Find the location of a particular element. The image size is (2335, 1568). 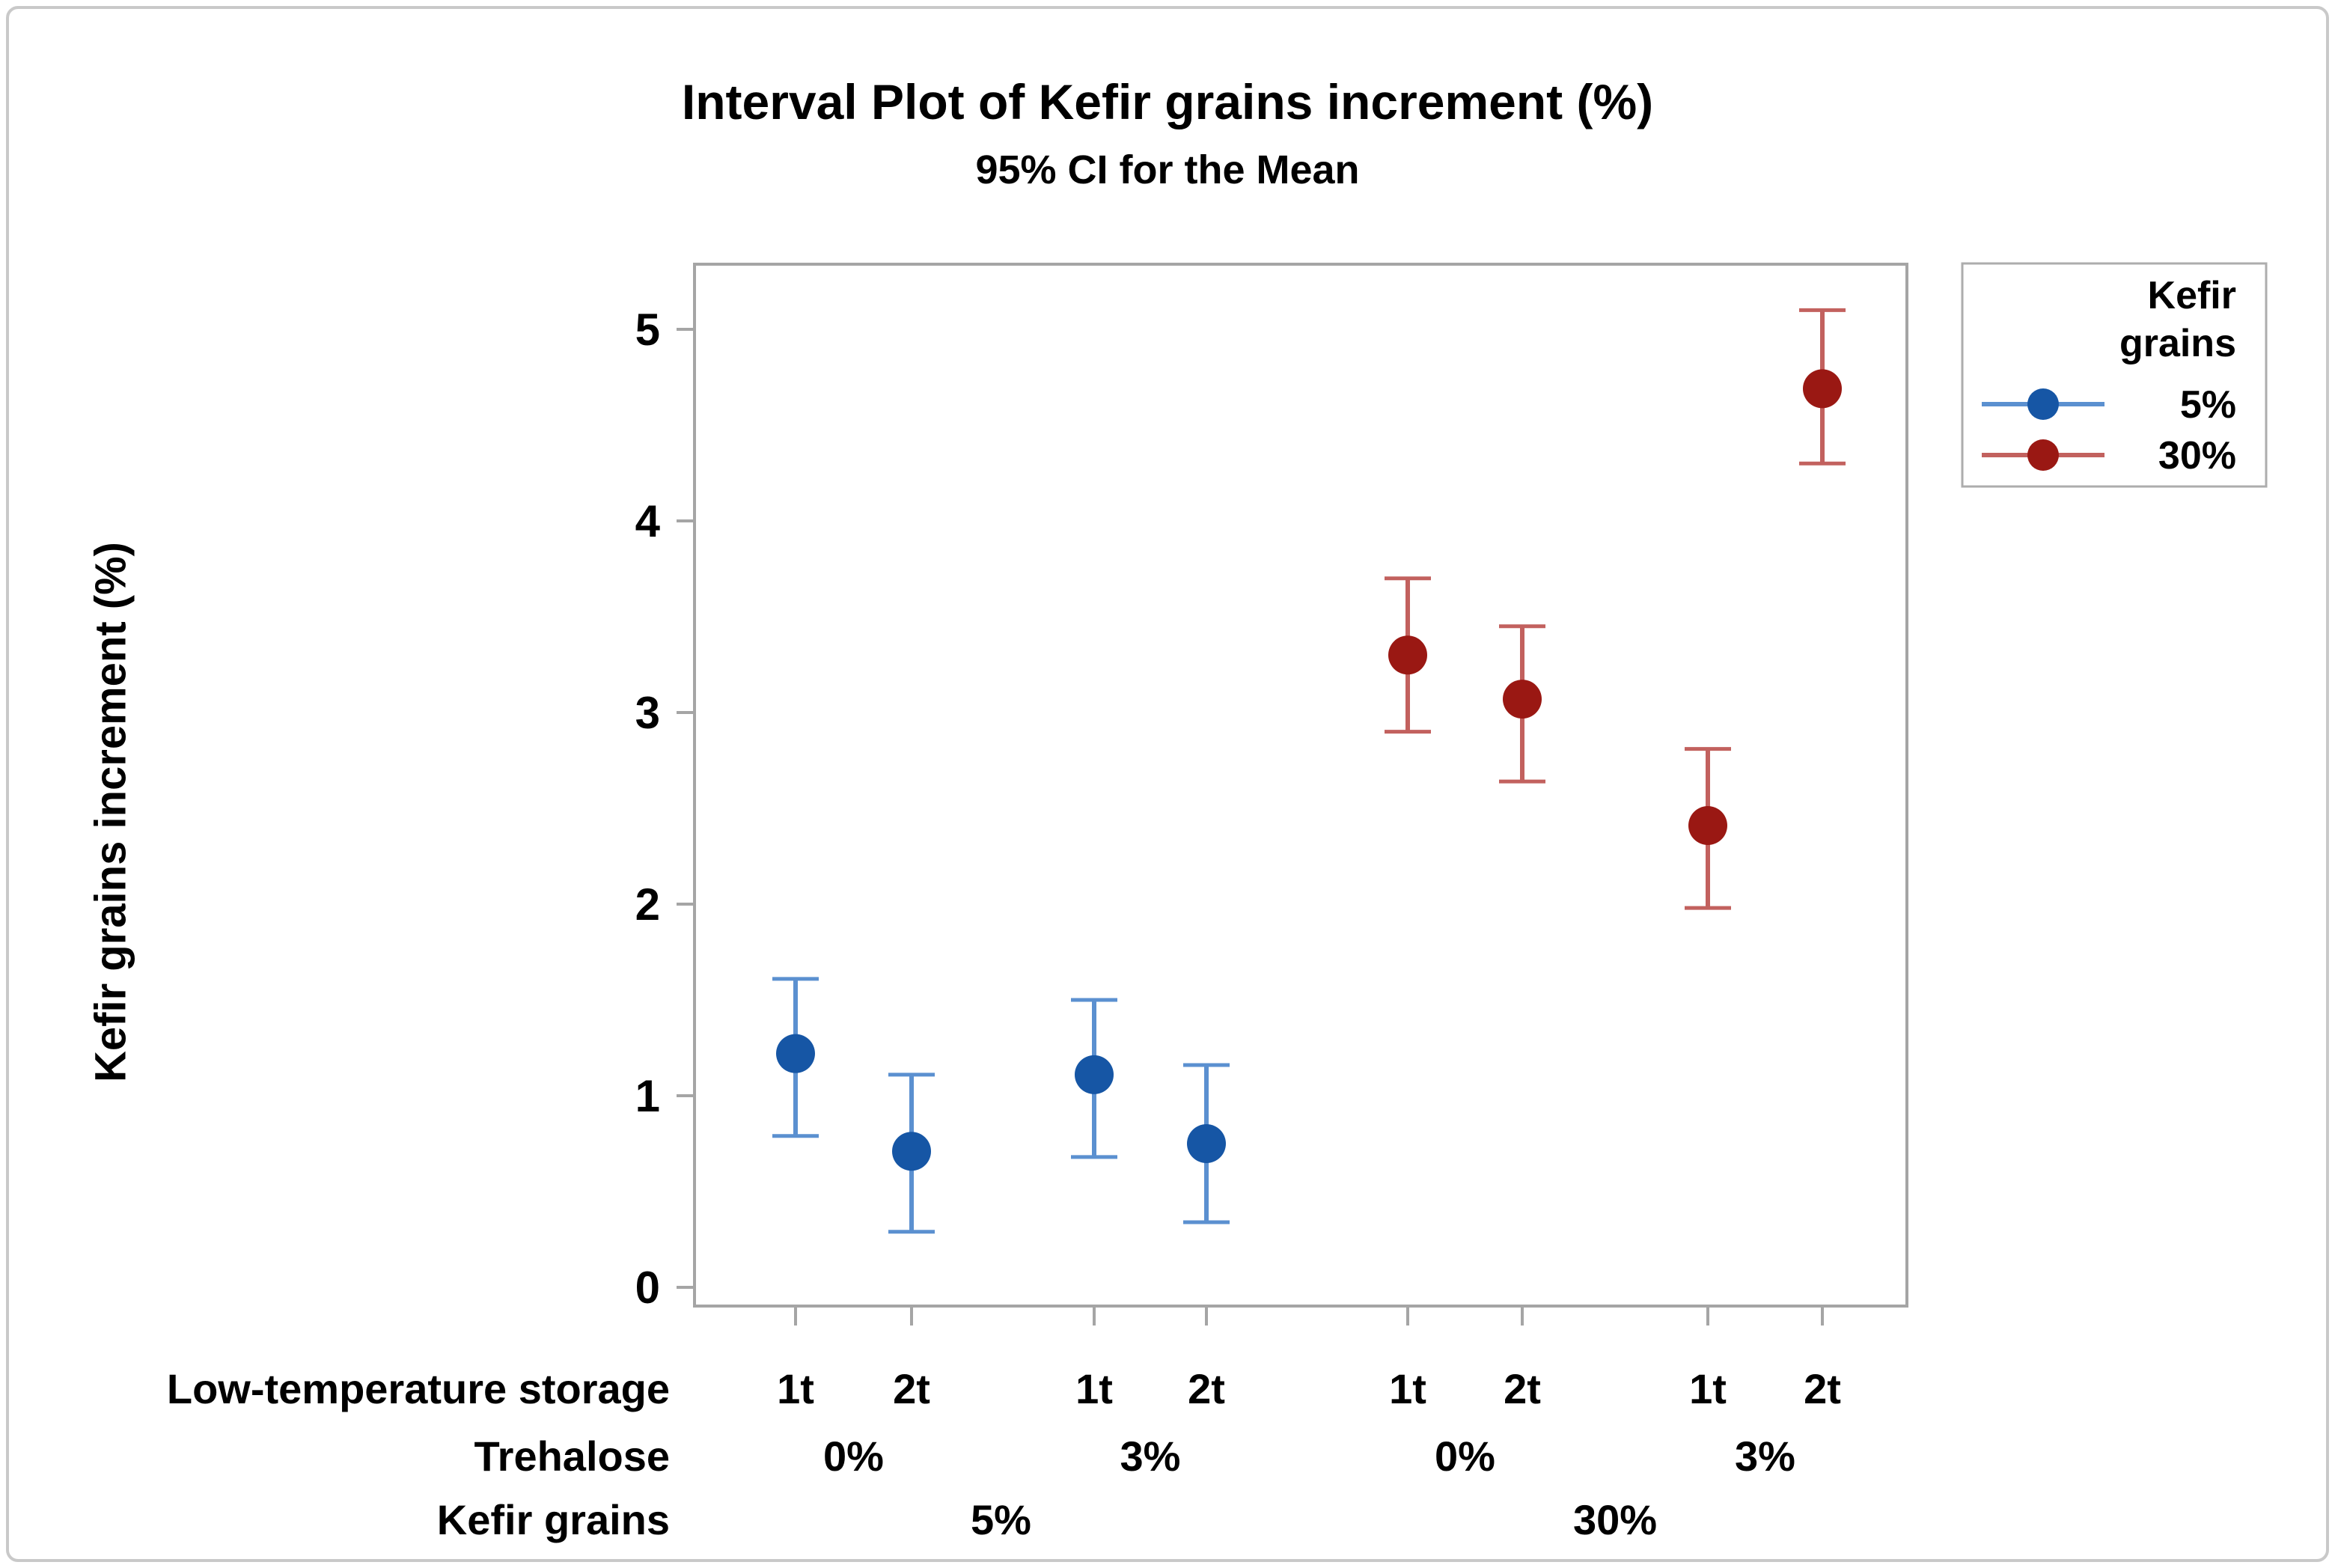

legend-entry-label: 5% is located at coordinates (2208, 405).